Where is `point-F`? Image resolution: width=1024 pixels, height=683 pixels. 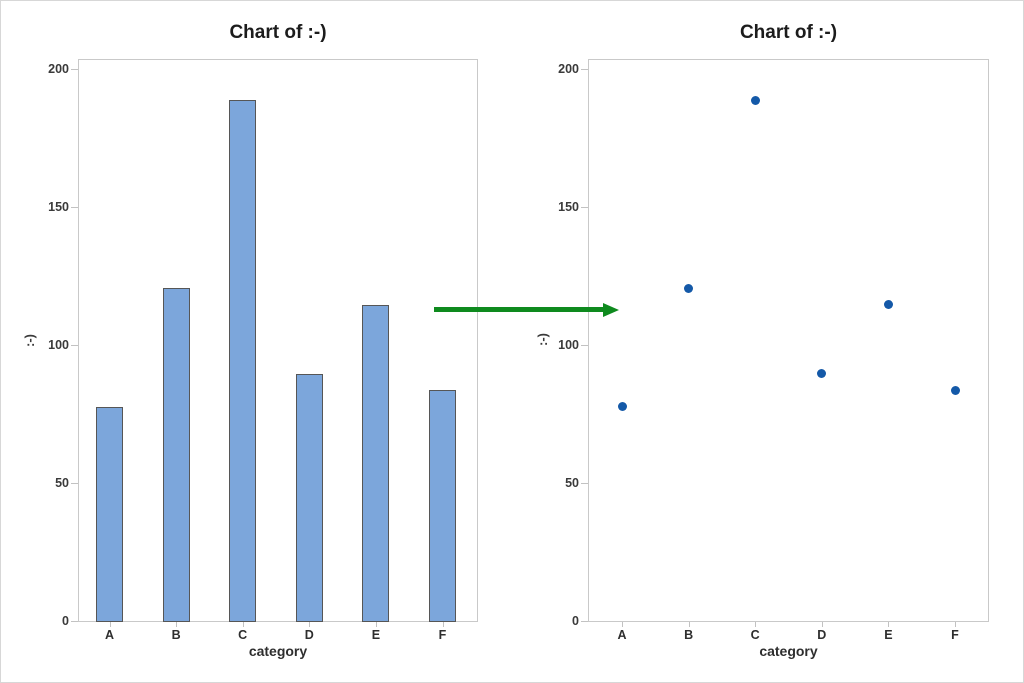
point-F is located at coordinates (955, 390).